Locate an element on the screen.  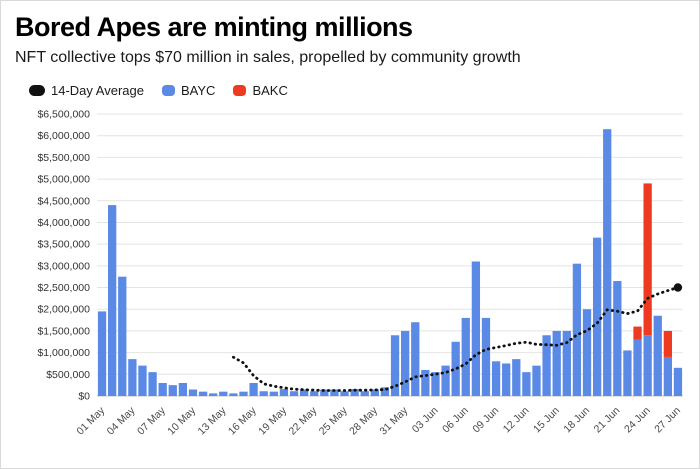
svg-text: $6,500,000 is located at coordinates (63, 115).